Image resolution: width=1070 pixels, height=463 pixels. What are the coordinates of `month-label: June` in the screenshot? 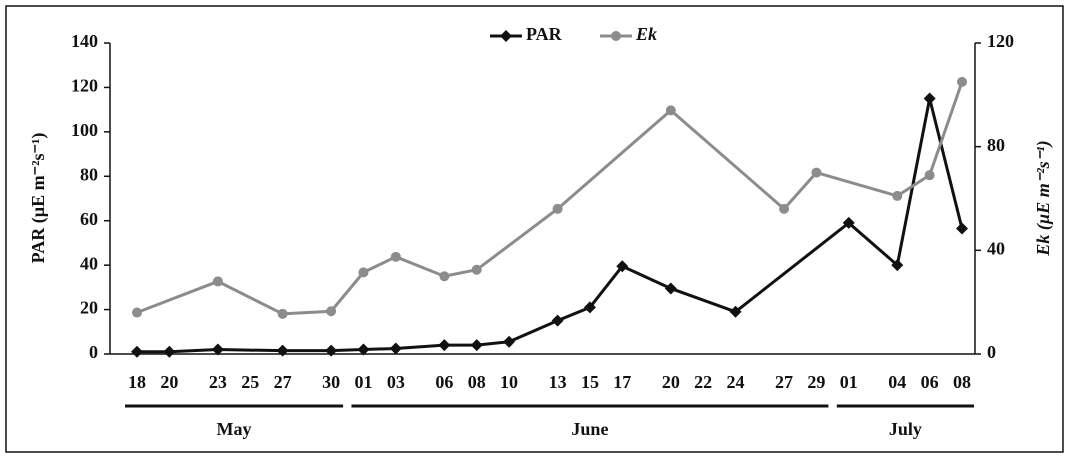 It's located at (589, 429).